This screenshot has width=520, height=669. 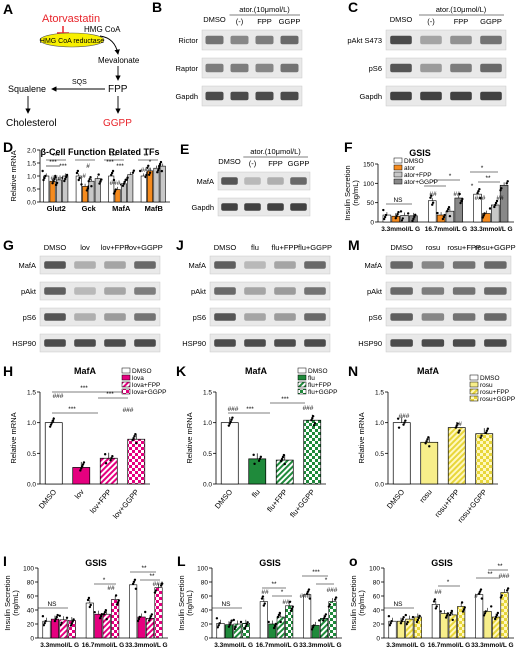 What do you see at coordinates (109, 45) in the screenshot?
I see `arrow-to-mevalonate` at bounding box center [109, 45].